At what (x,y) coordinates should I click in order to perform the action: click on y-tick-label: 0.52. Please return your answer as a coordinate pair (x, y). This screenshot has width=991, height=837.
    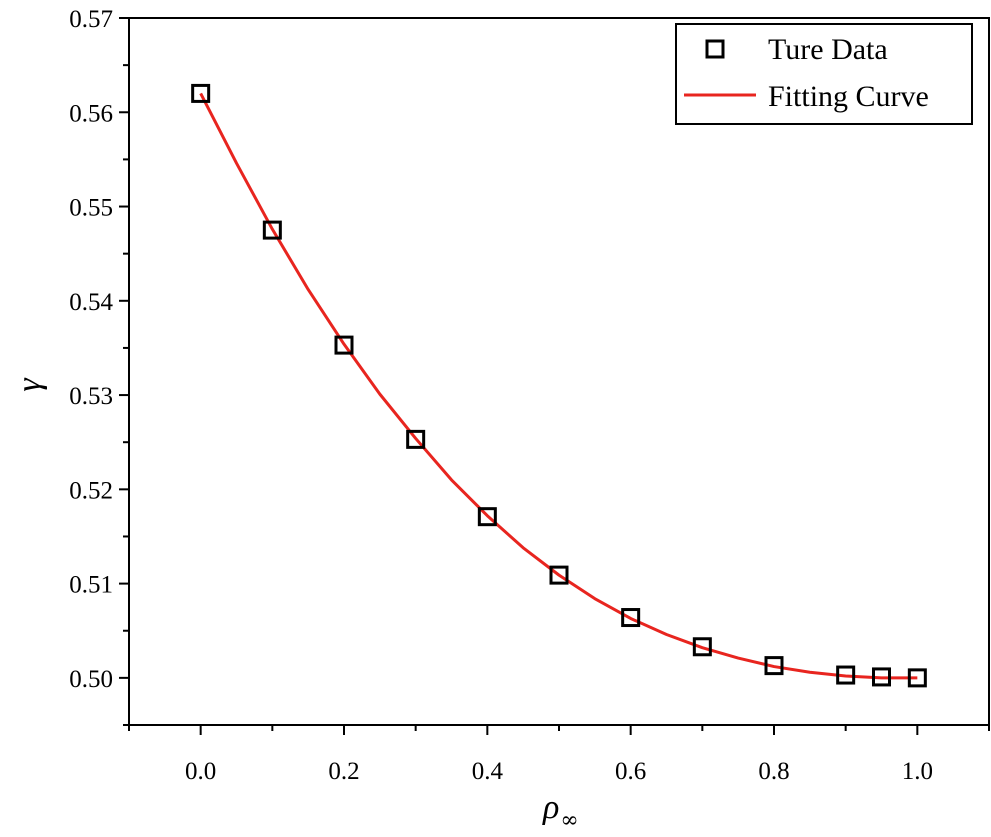
    Looking at the image, I should click on (91, 490).